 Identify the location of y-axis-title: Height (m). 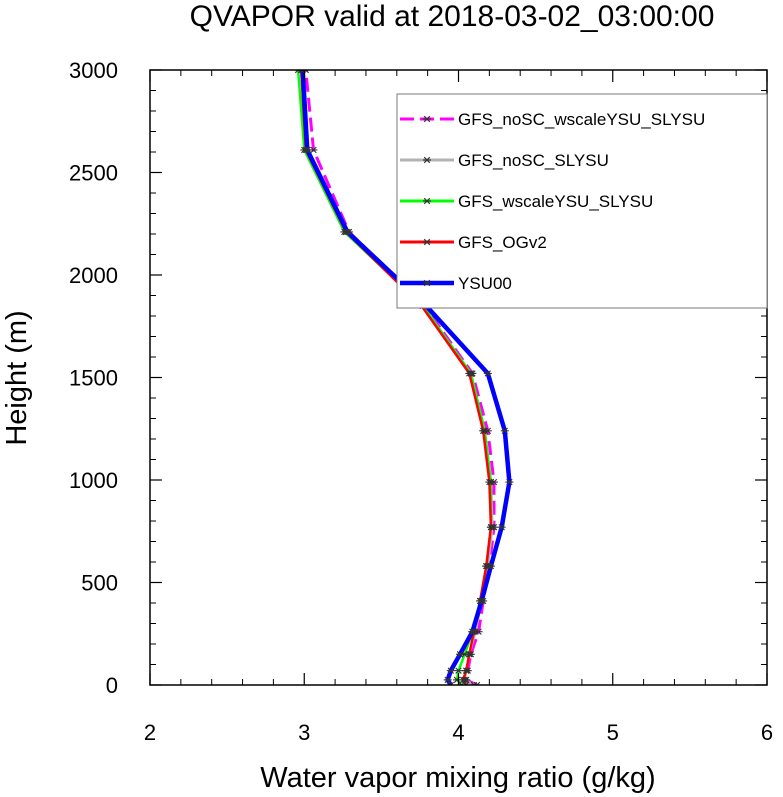
(17, 377).